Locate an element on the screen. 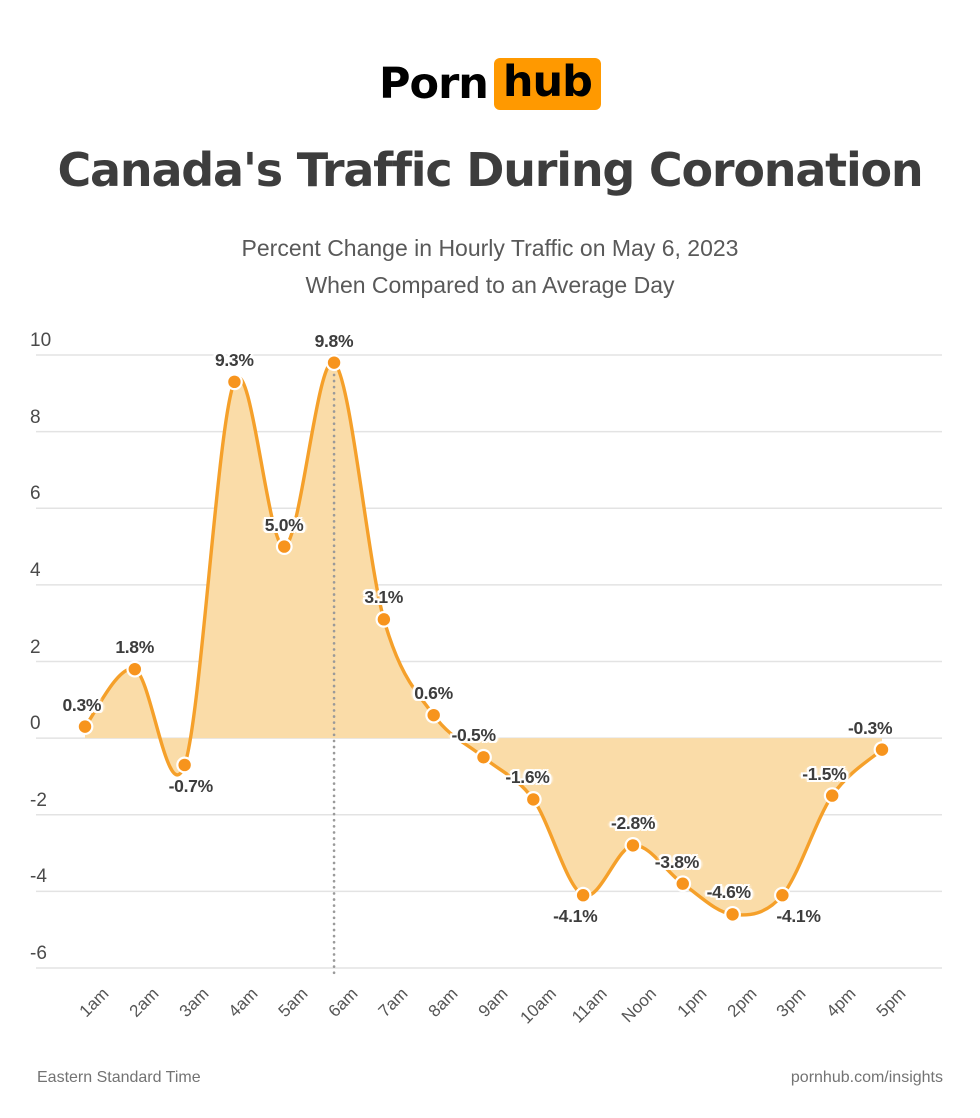 This screenshot has width=980, height=1118. data-point-label: 0.6% is located at coordinates (433, 693).